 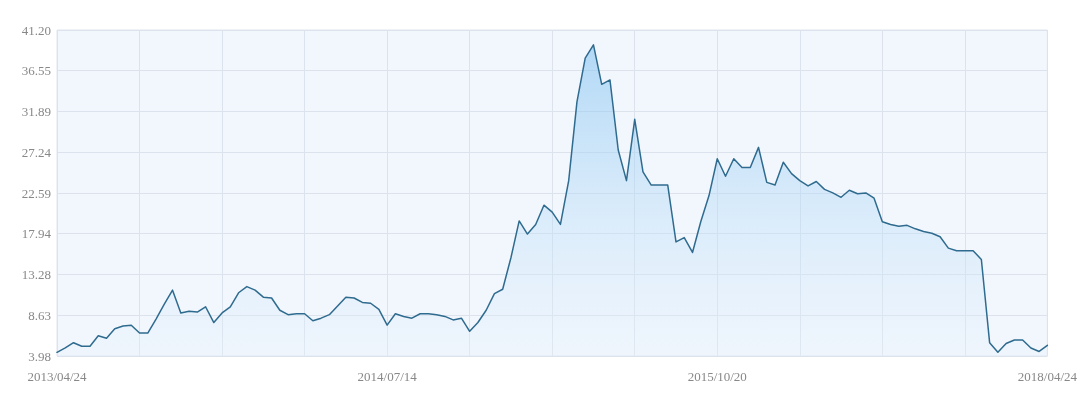 I want to click on y-tick-label: 36.55, so click(x=36, y=71).